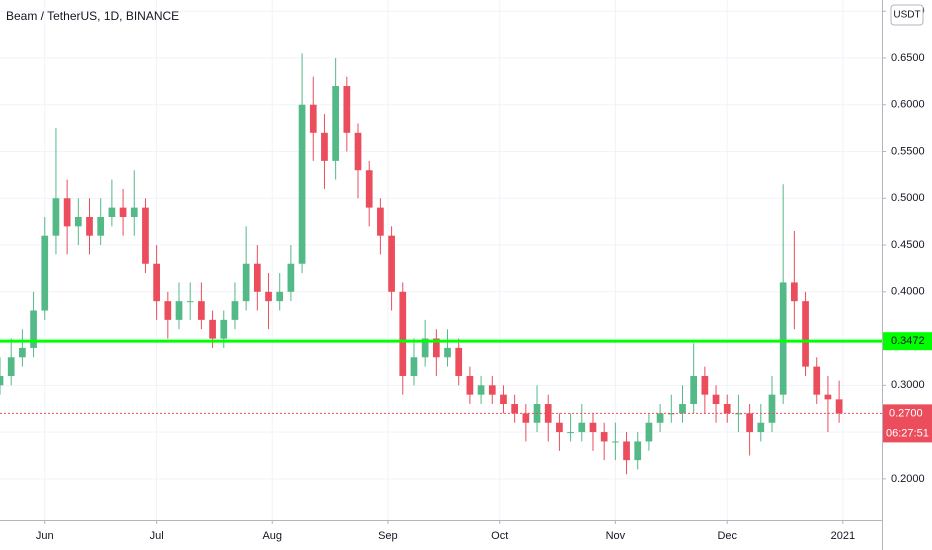 This screenshot has height=550, width=932. Describe the element at coordinates (908, 245) in the screenshot. I see `y-tick-label: 0.4500` at that location.